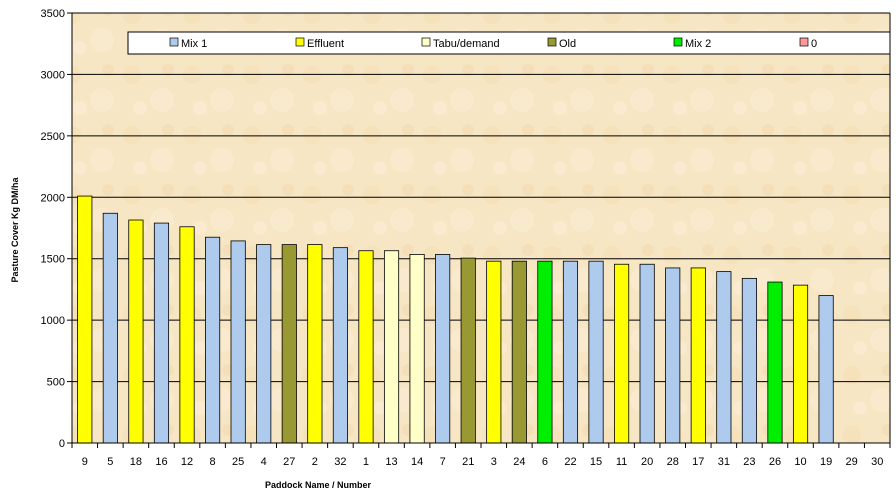 This screenshot has width=896, height=493. Describe the element at coordinates (366, 462) in the screenshot. I see `x-tick-label: 1` at that location.